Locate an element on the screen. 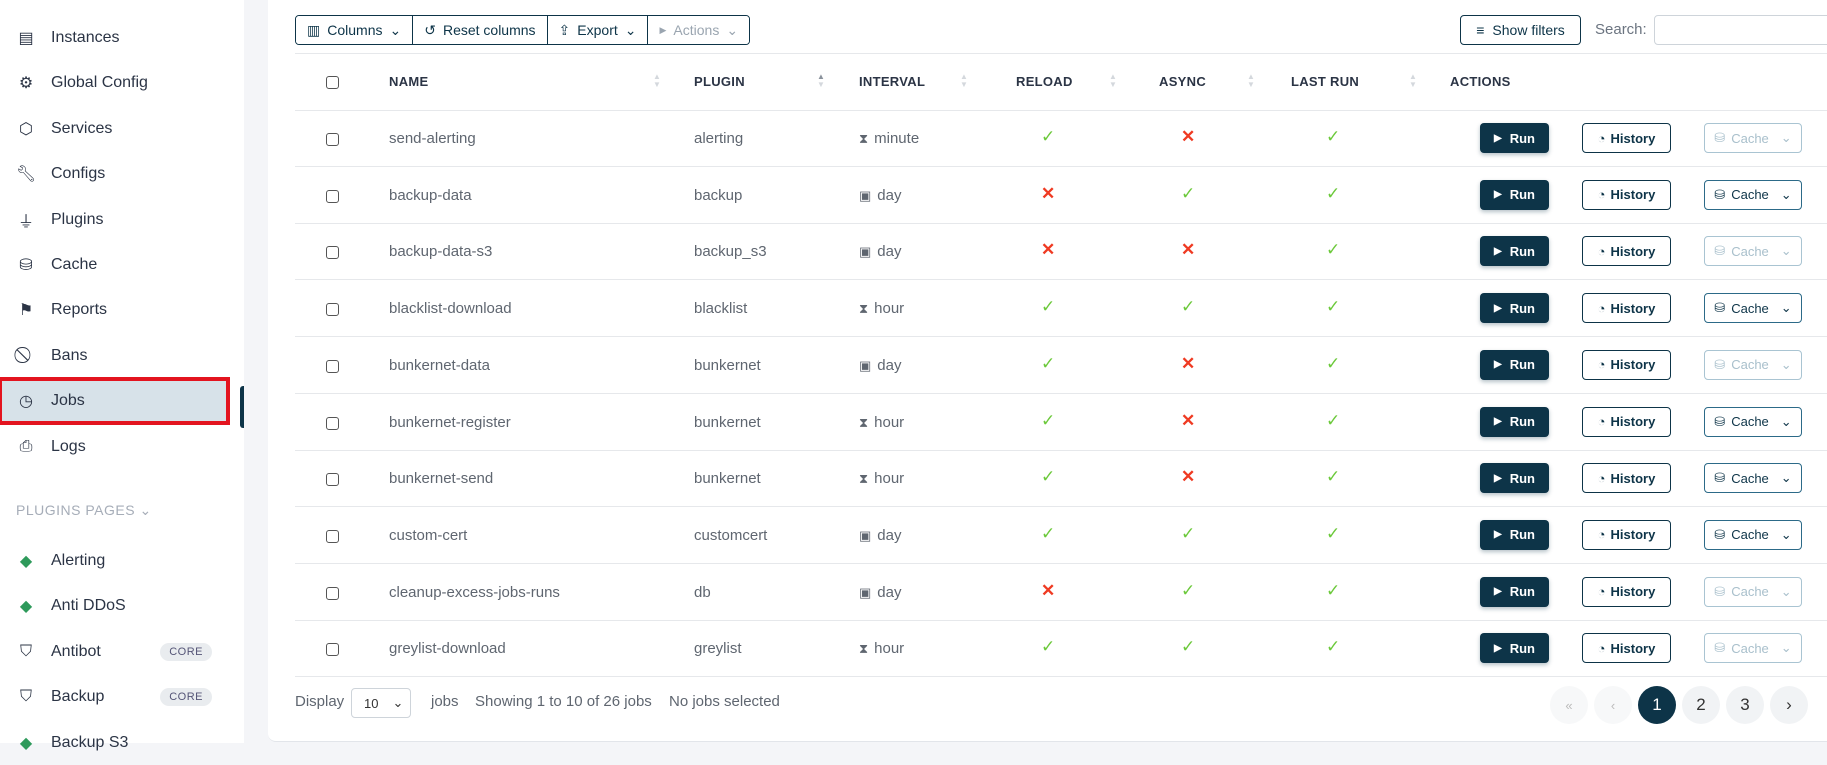 This screenshot has height=765, width=1827. actions-button: ▶ Actions ⌄ is located at coordinates (699, 30).